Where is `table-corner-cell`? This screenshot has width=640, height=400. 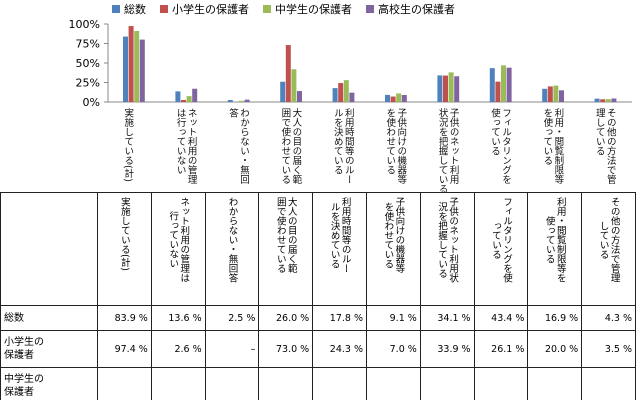
table-corner-cell is located at coordinates (49, 249).